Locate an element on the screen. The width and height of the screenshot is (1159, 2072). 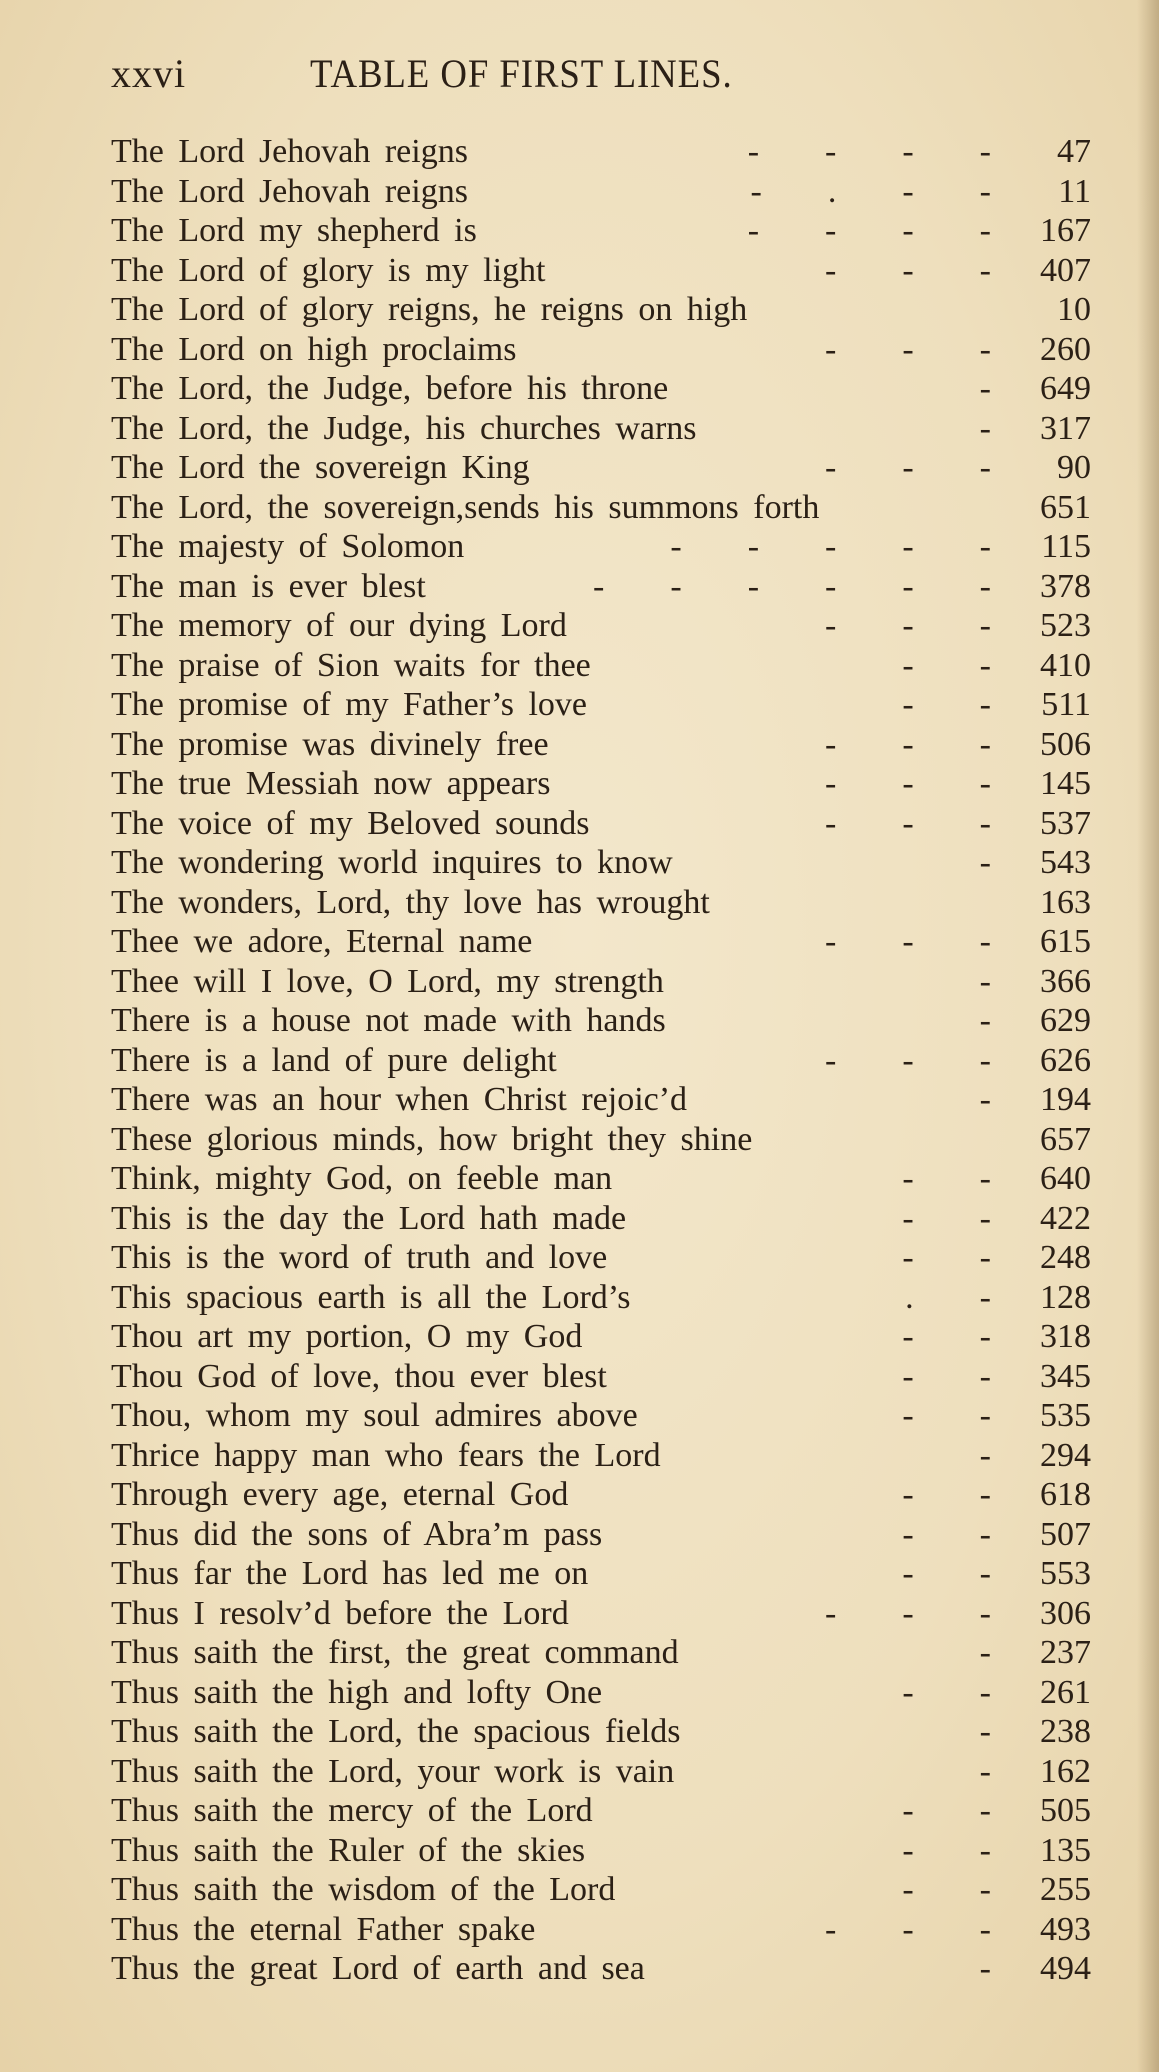
first-line-text: The Lord the sovereign King is located at coordinates (320, 467).